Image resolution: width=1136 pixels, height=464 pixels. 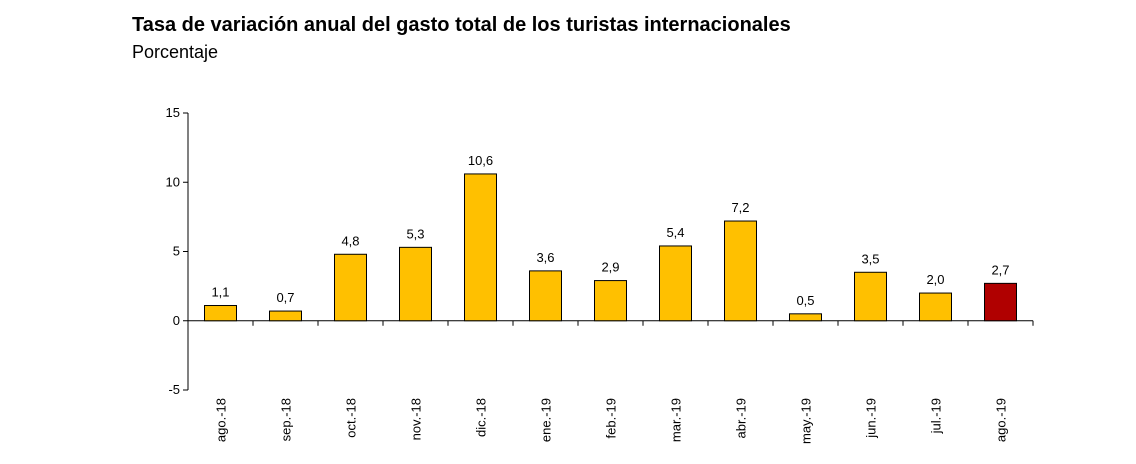 What do you see at coordinates (173, 181) in the screenshot?
I see `y-tick-label: 10` at bounding box center [173, 181].